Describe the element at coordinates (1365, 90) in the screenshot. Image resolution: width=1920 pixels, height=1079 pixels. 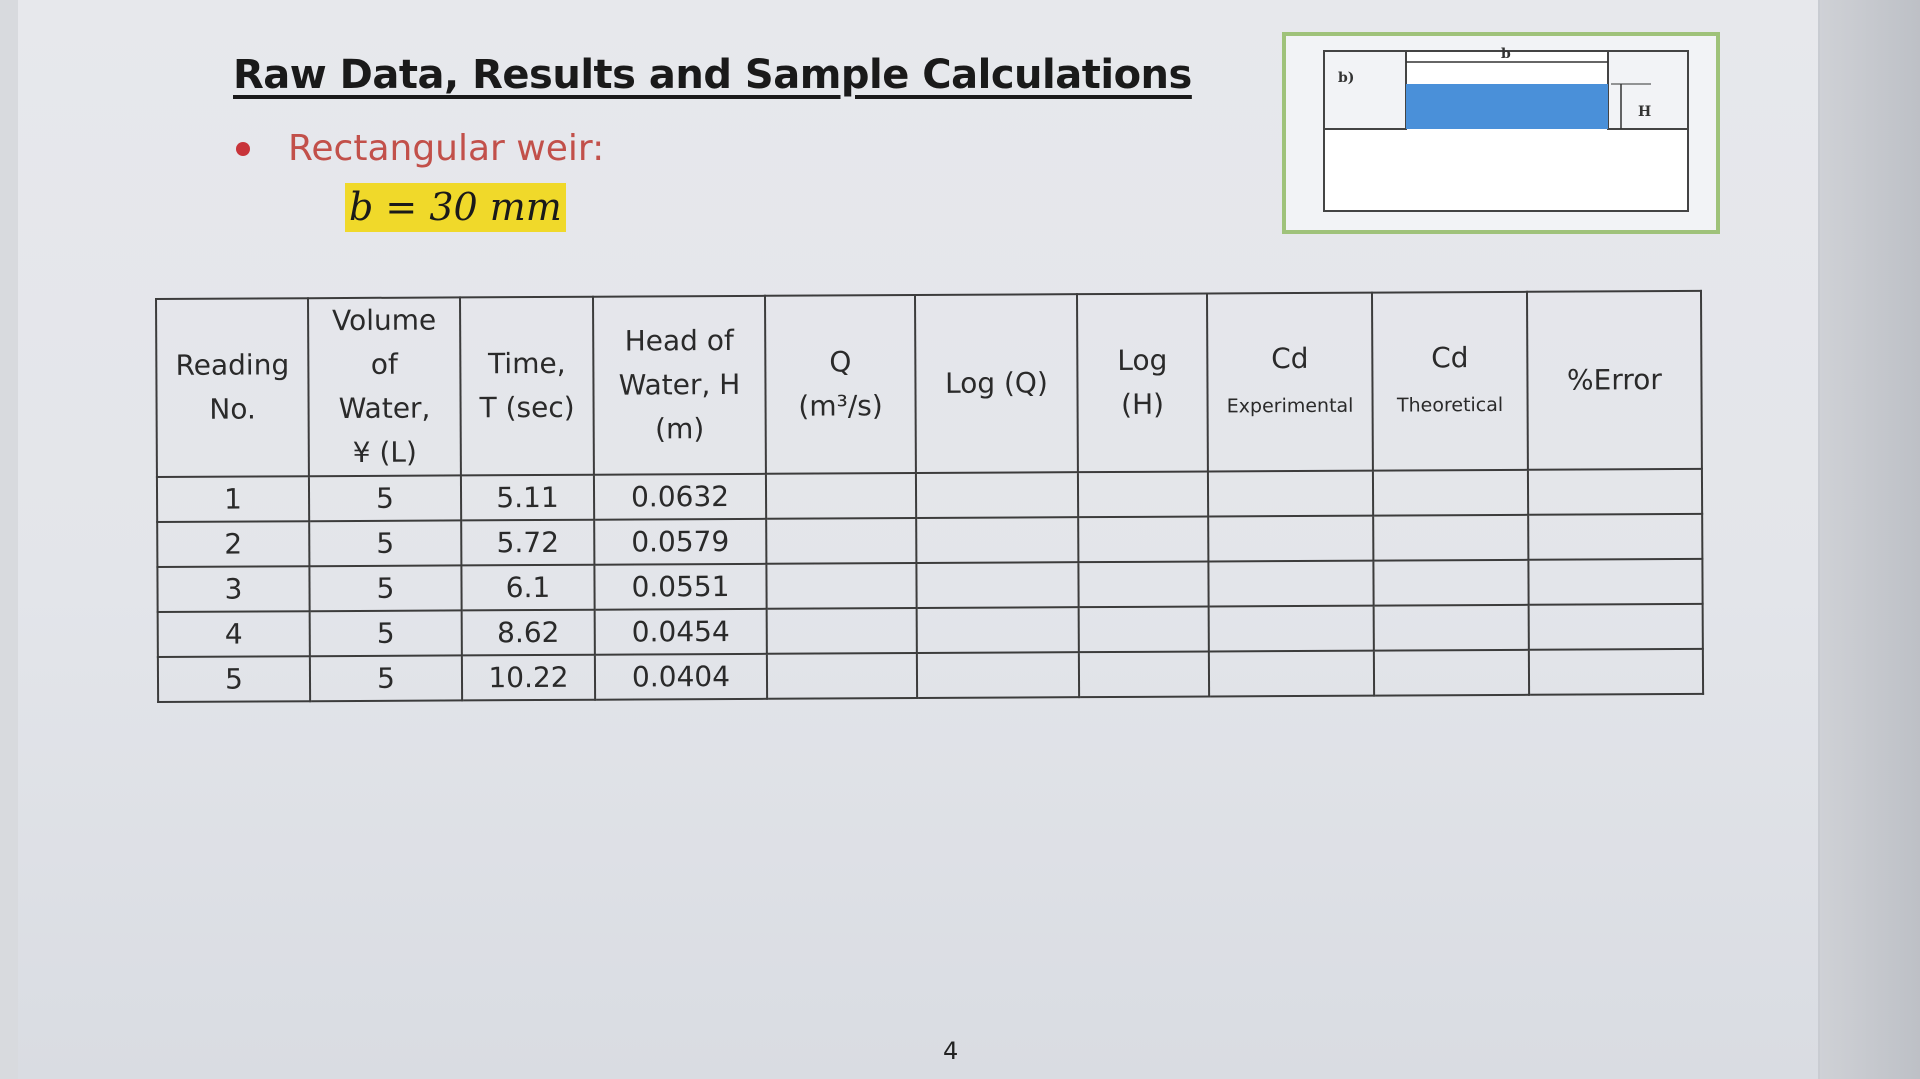
I see `weir-left-plate` at that location.